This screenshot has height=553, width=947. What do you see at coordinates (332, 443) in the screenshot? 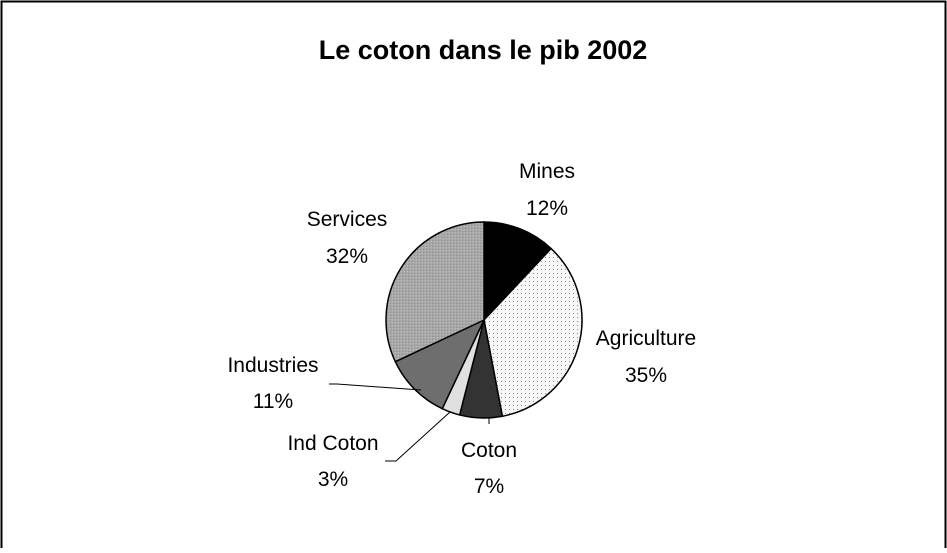
I see `label-ind-coton: Ind Coton` at bounding box center [332, 443].